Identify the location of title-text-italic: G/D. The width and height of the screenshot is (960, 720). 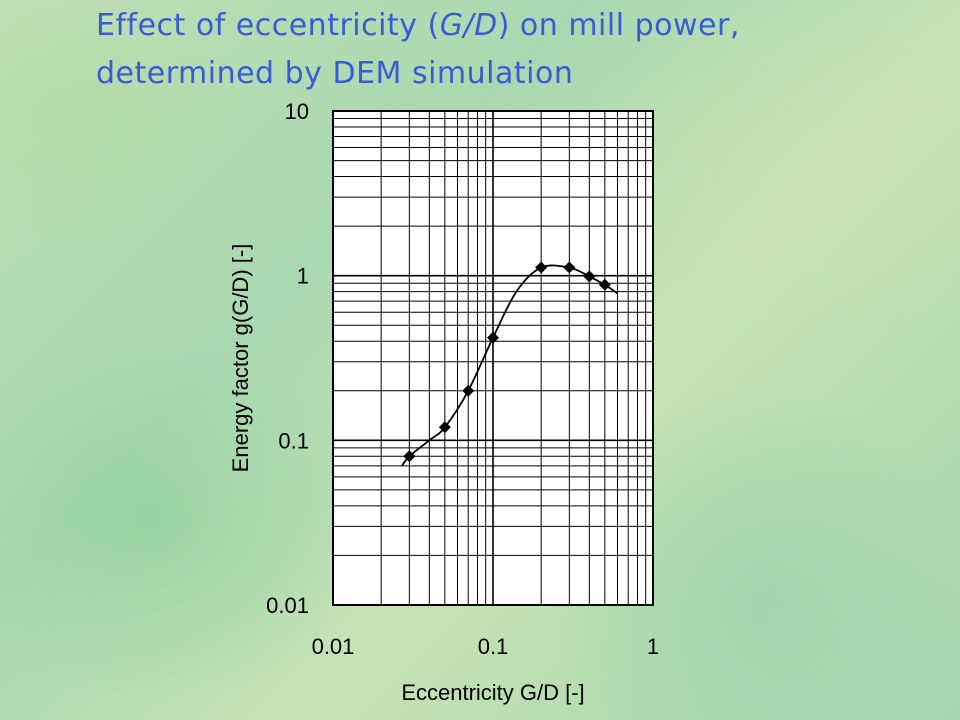
(468, 25).